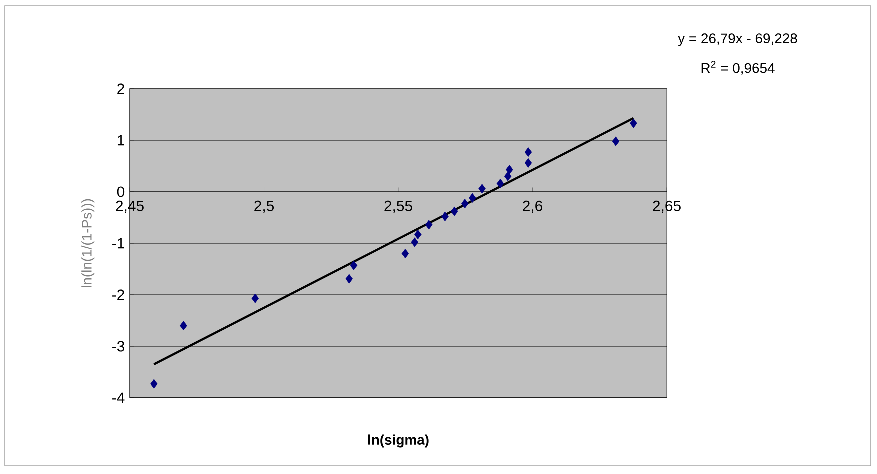  I want to click on x-tick-label: 2,65, so click(667, 207).